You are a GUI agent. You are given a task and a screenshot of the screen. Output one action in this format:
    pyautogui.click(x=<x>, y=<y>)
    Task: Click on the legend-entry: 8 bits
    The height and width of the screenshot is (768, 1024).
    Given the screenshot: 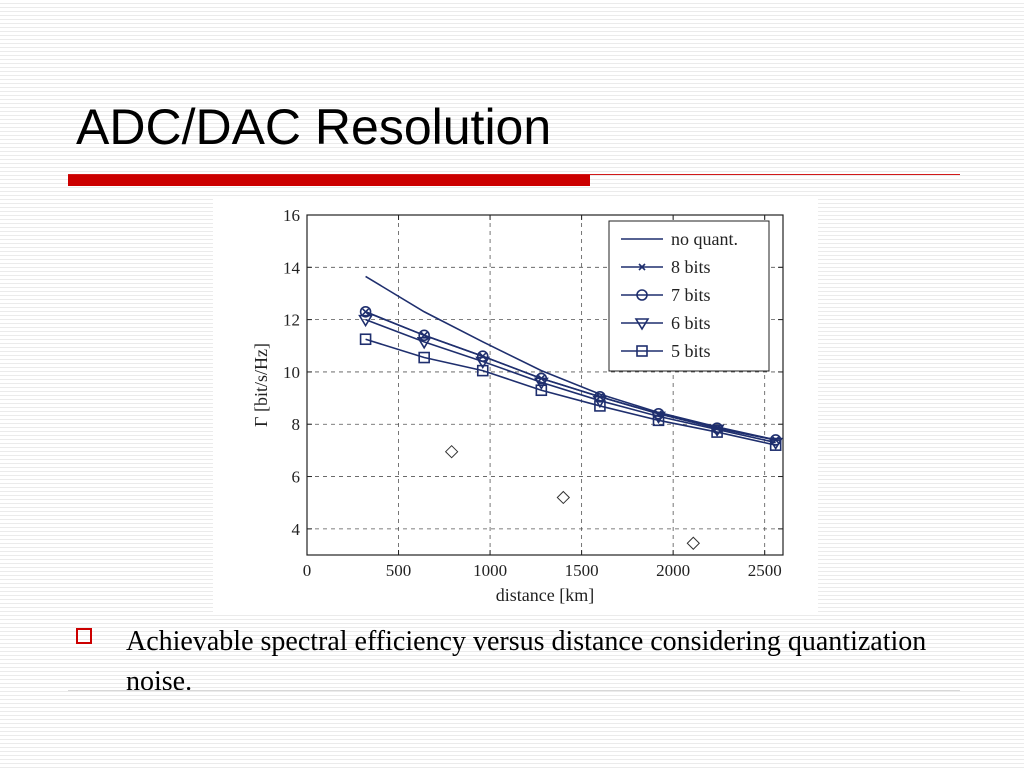 What is the action you would take?
    pyautogui.click(x=666, y=267)
    